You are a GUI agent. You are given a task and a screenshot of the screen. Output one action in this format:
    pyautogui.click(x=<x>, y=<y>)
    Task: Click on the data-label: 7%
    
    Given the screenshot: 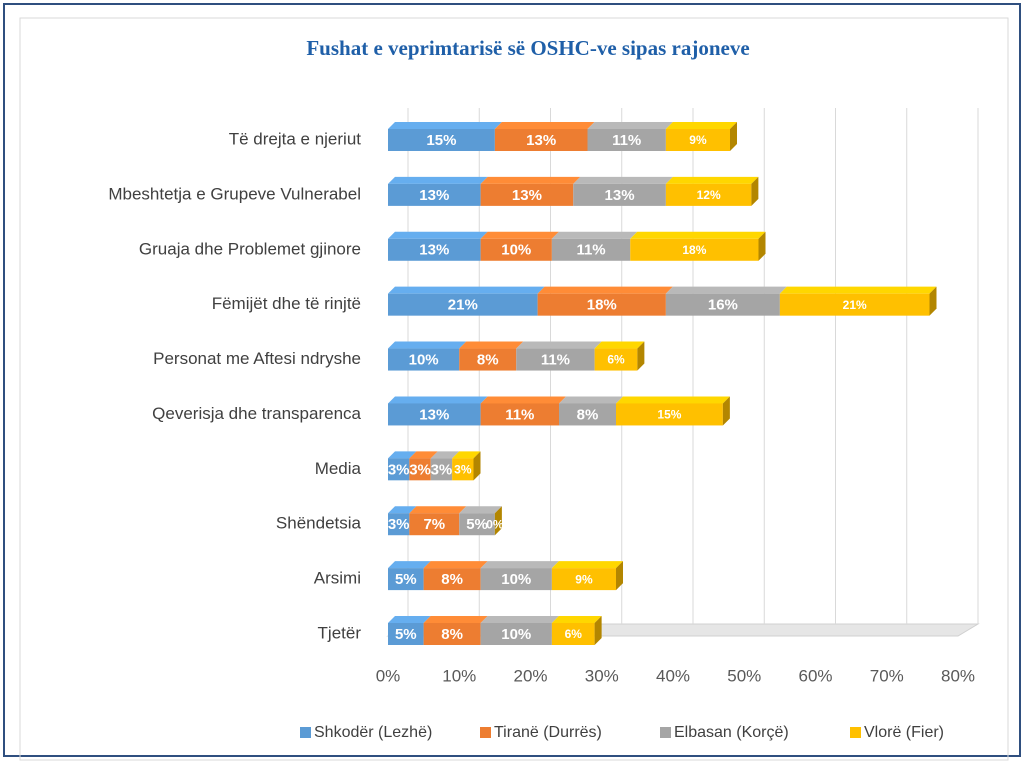 What is the action you would take?
    pyautogui.click(x=434, y=524)
    